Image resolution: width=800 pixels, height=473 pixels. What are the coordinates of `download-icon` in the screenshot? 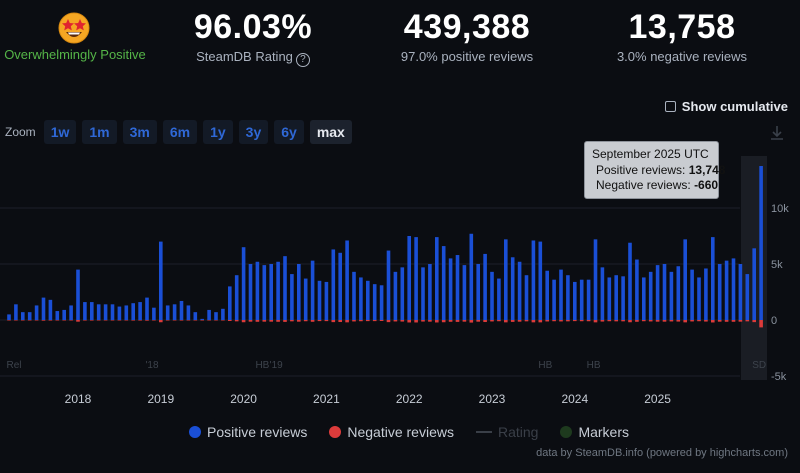 It's located at (777, 133).